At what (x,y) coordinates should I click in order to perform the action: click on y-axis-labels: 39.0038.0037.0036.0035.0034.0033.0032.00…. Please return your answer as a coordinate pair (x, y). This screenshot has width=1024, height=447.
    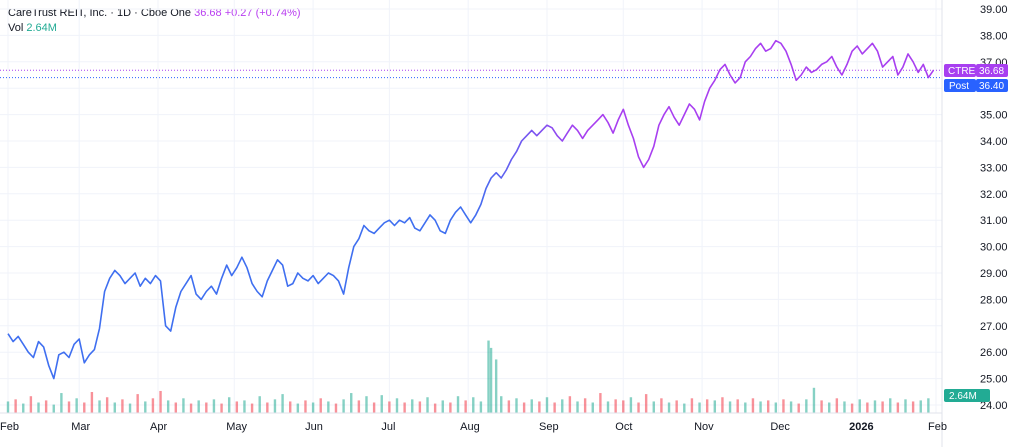
    Looking at the image, I should click on (994, 208).